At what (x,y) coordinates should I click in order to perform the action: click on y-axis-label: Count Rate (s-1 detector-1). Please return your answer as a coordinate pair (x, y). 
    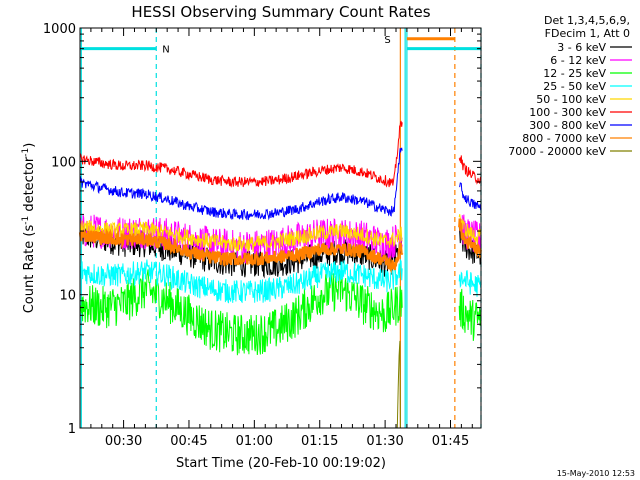
    Looking at the image, I should click on (29, 228).